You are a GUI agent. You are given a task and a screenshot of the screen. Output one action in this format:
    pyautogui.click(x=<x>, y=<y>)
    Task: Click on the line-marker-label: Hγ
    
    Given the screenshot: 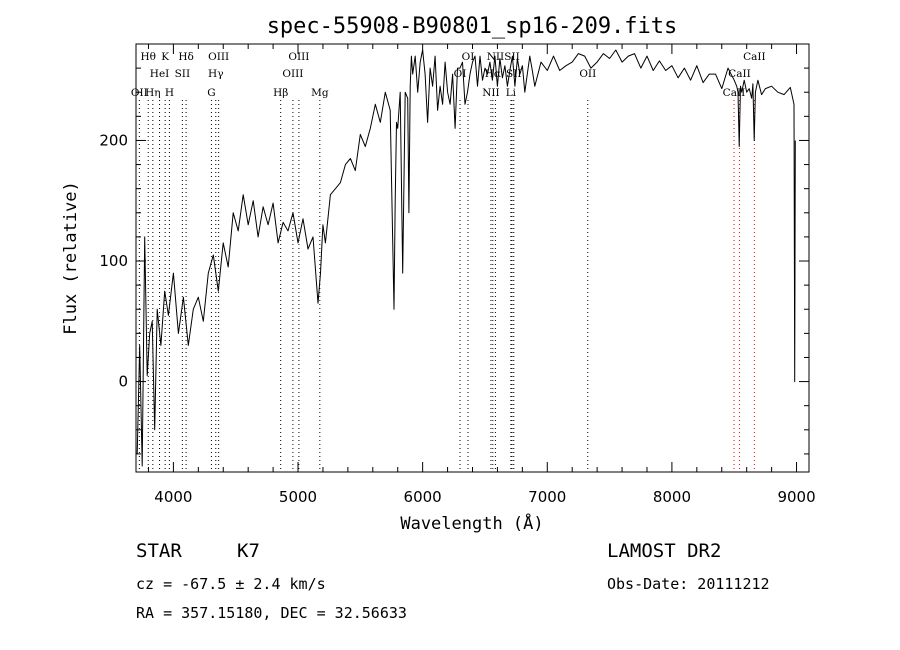 What is the action you would take?
    pyautogui.click(x=215, y=74)
    